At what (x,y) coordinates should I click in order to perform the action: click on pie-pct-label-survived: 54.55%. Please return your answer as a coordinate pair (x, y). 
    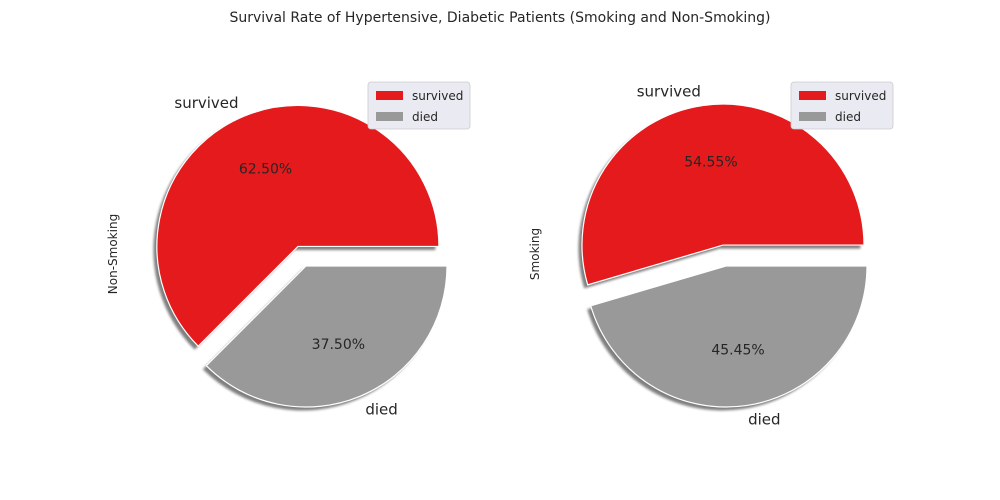
    Looking at the image, I should click on (710, 162).